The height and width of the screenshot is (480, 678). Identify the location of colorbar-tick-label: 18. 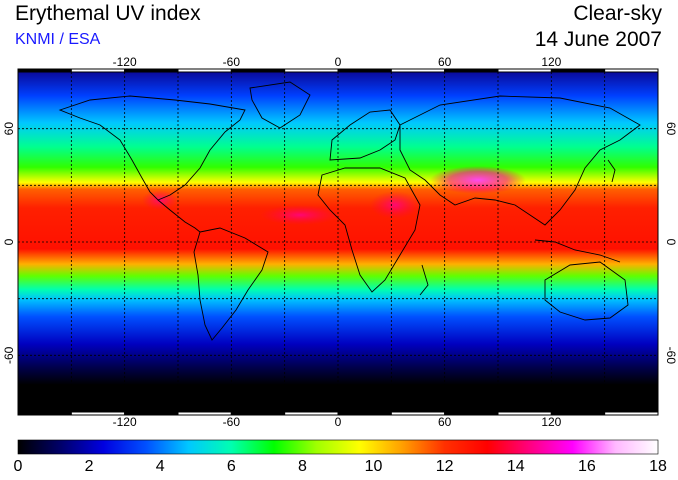
(658, 466).